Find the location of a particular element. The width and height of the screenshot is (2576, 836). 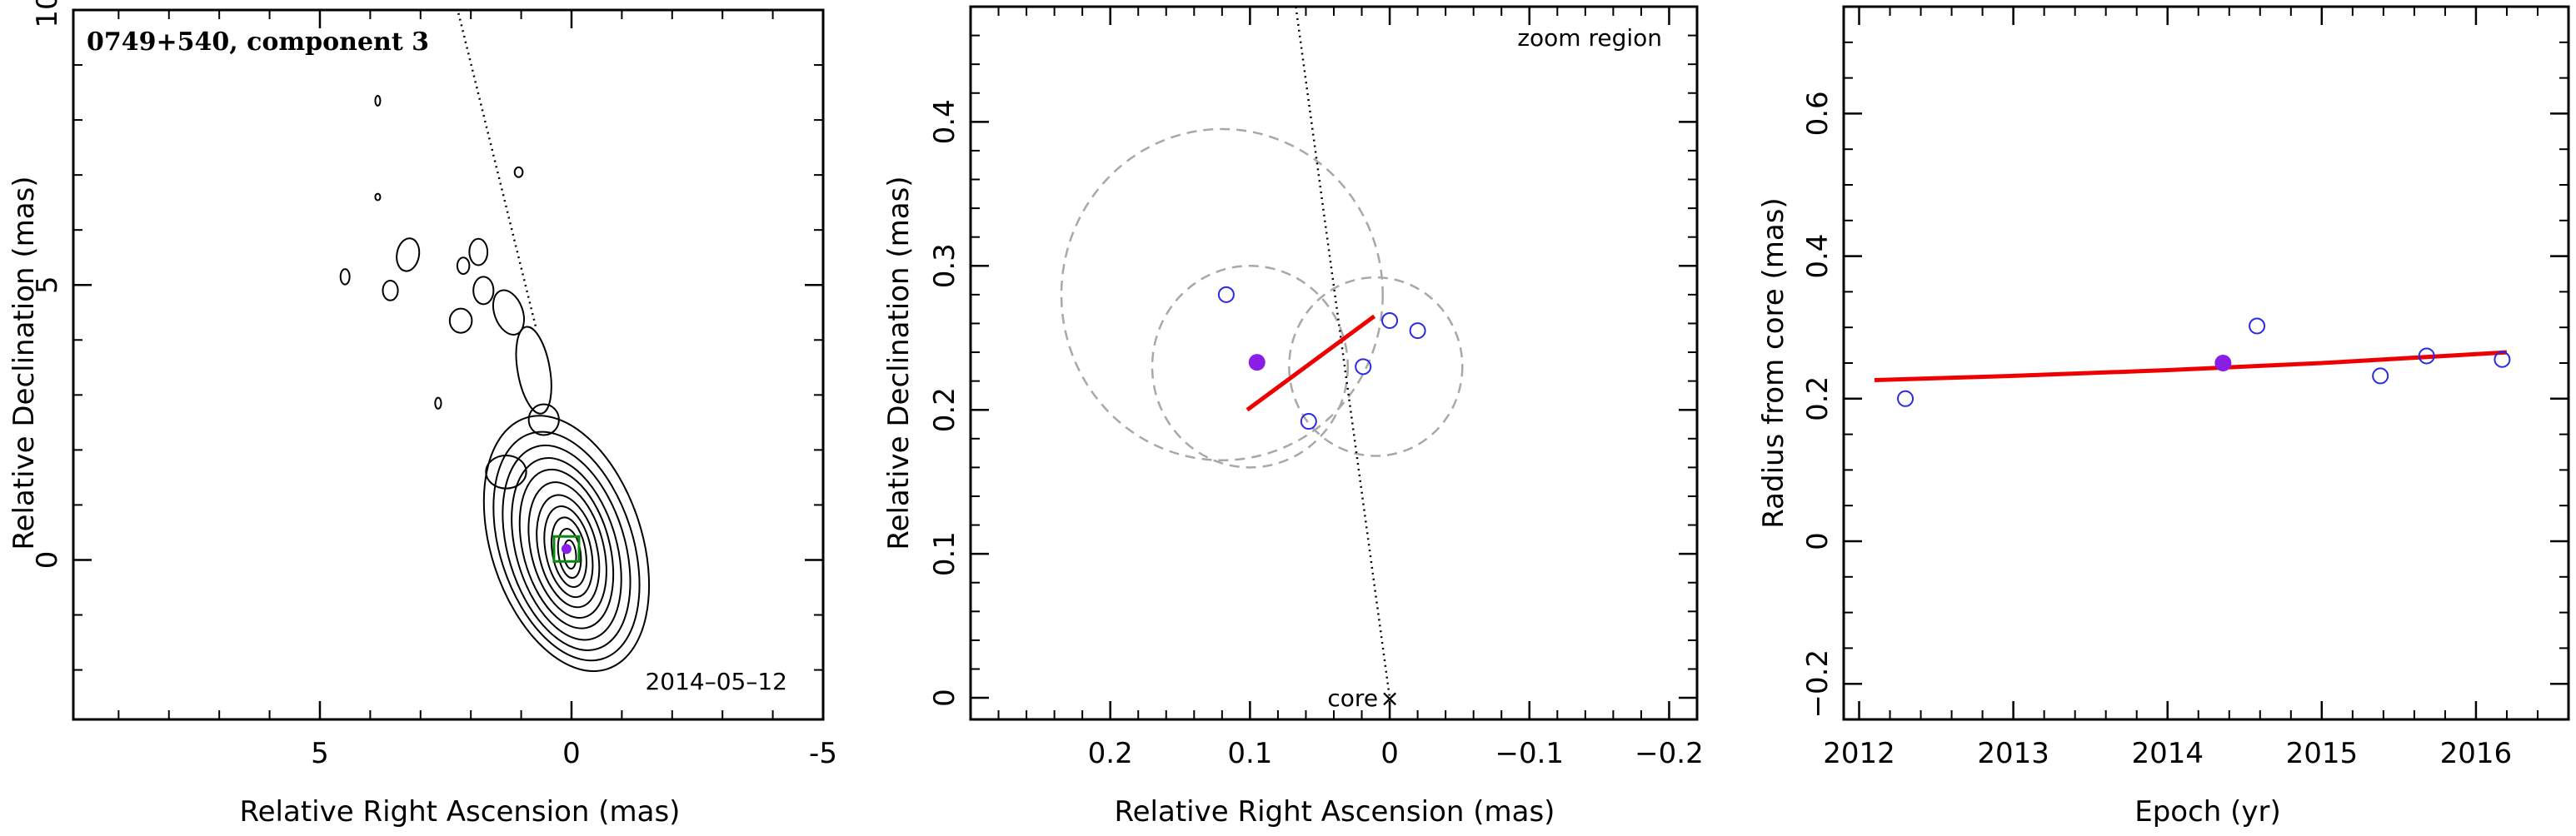

fit-line is located at coordinates (1311, 363).